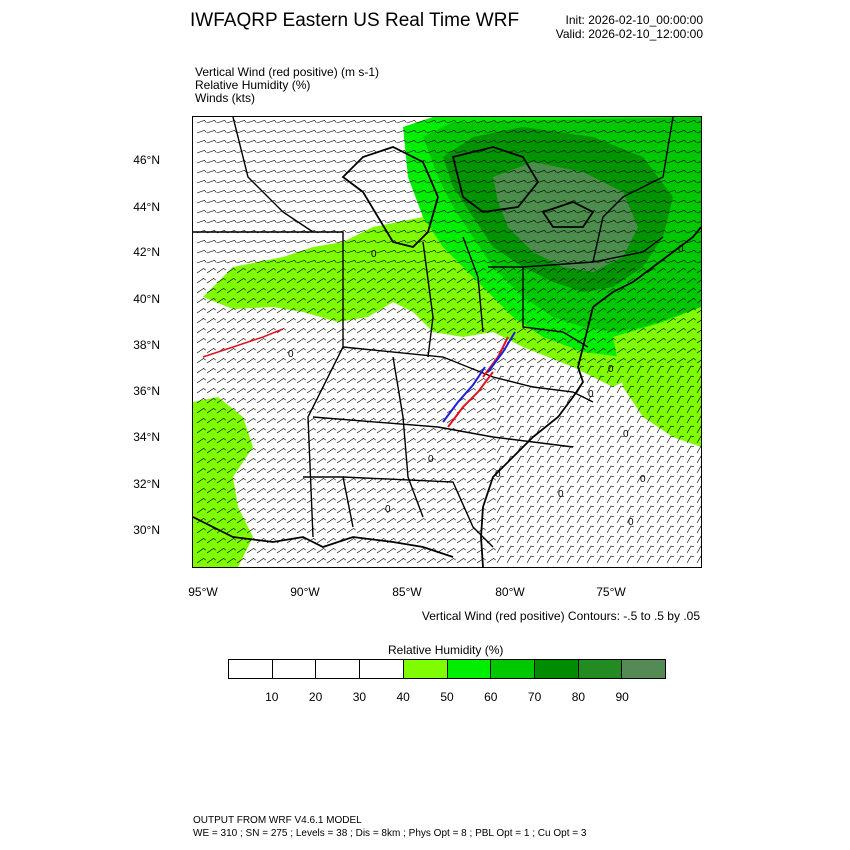  What do you see at coordinates (501, 352) in the screenshot?
I see `downdraft-contour-north` at bounding box center [501, 352].